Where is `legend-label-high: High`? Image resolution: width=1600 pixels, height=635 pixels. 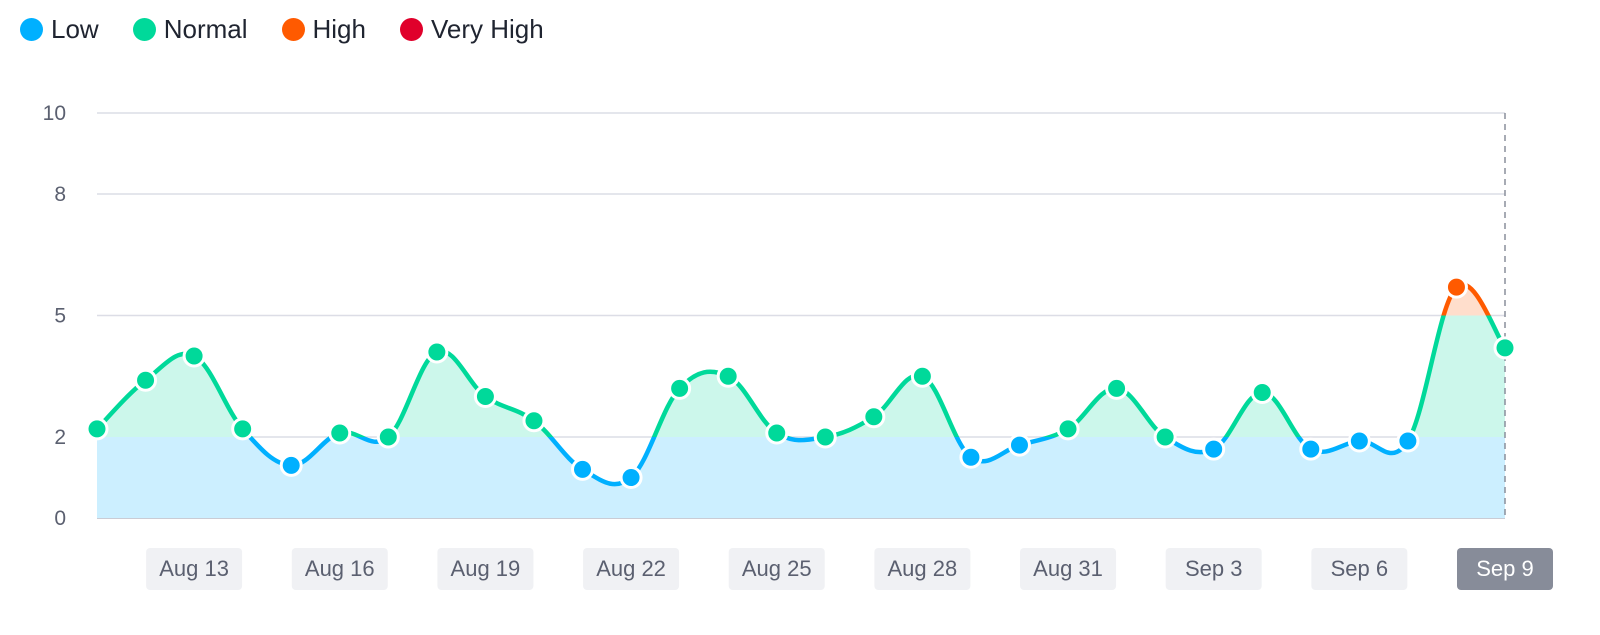 legend-label-high: High is located at coordinates (339, 29).